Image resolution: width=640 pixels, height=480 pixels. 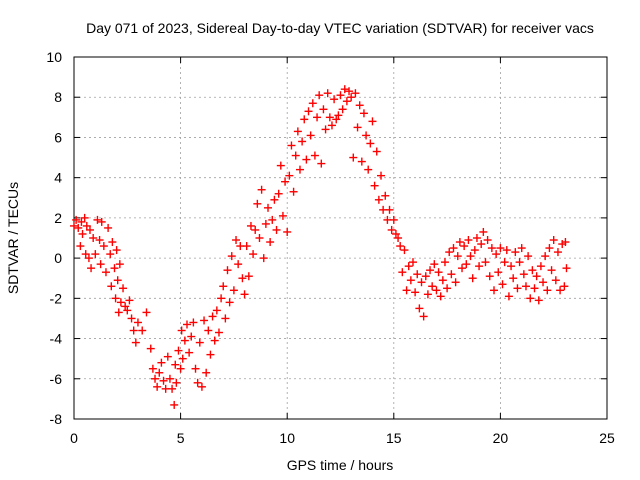 I want to click on x-tick-label: 5, so click(x=181, y=438).